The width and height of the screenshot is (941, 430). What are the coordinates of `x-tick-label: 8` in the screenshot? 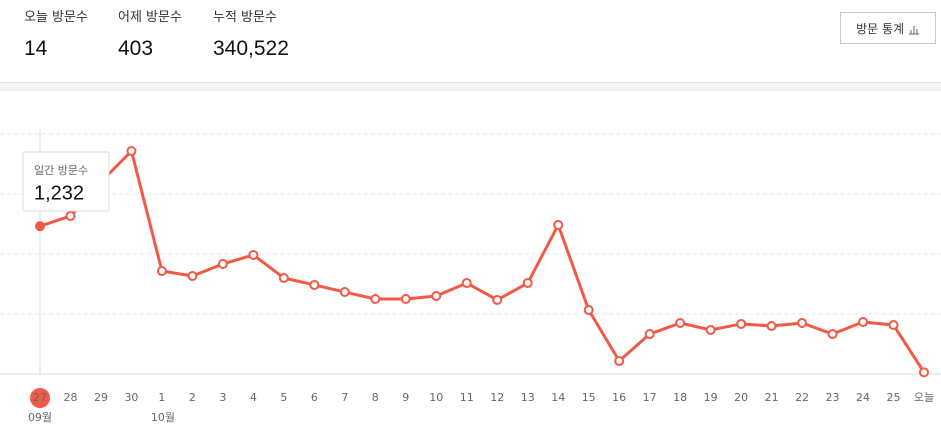 It's located at (375, 397).